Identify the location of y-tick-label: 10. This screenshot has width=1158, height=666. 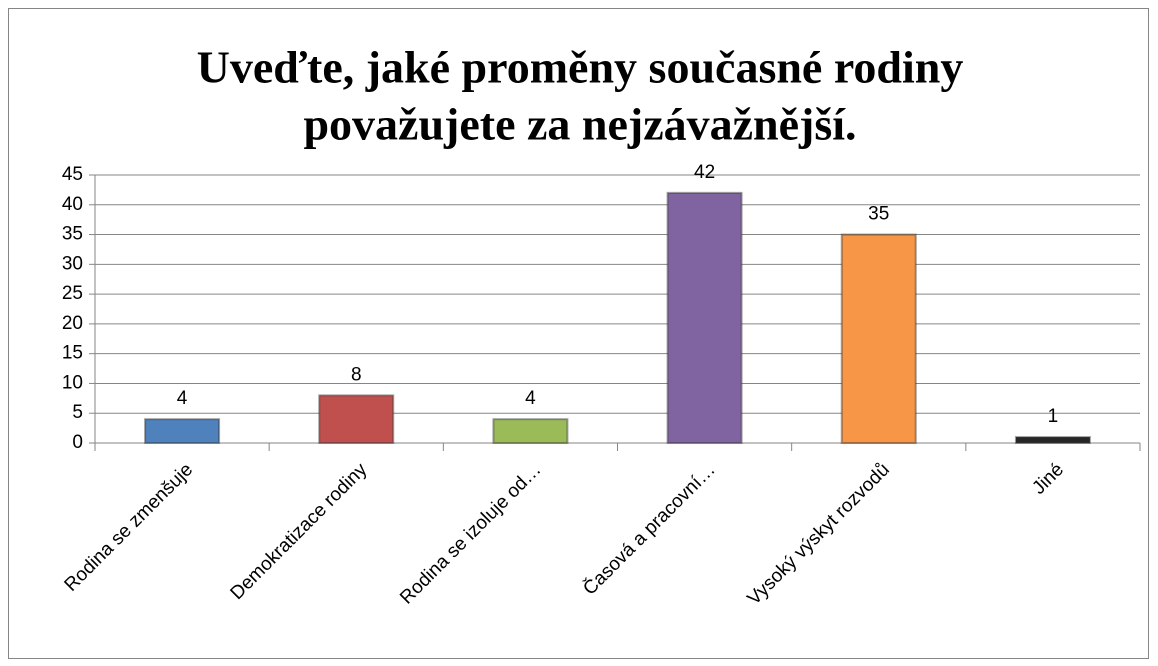
(72, 382).